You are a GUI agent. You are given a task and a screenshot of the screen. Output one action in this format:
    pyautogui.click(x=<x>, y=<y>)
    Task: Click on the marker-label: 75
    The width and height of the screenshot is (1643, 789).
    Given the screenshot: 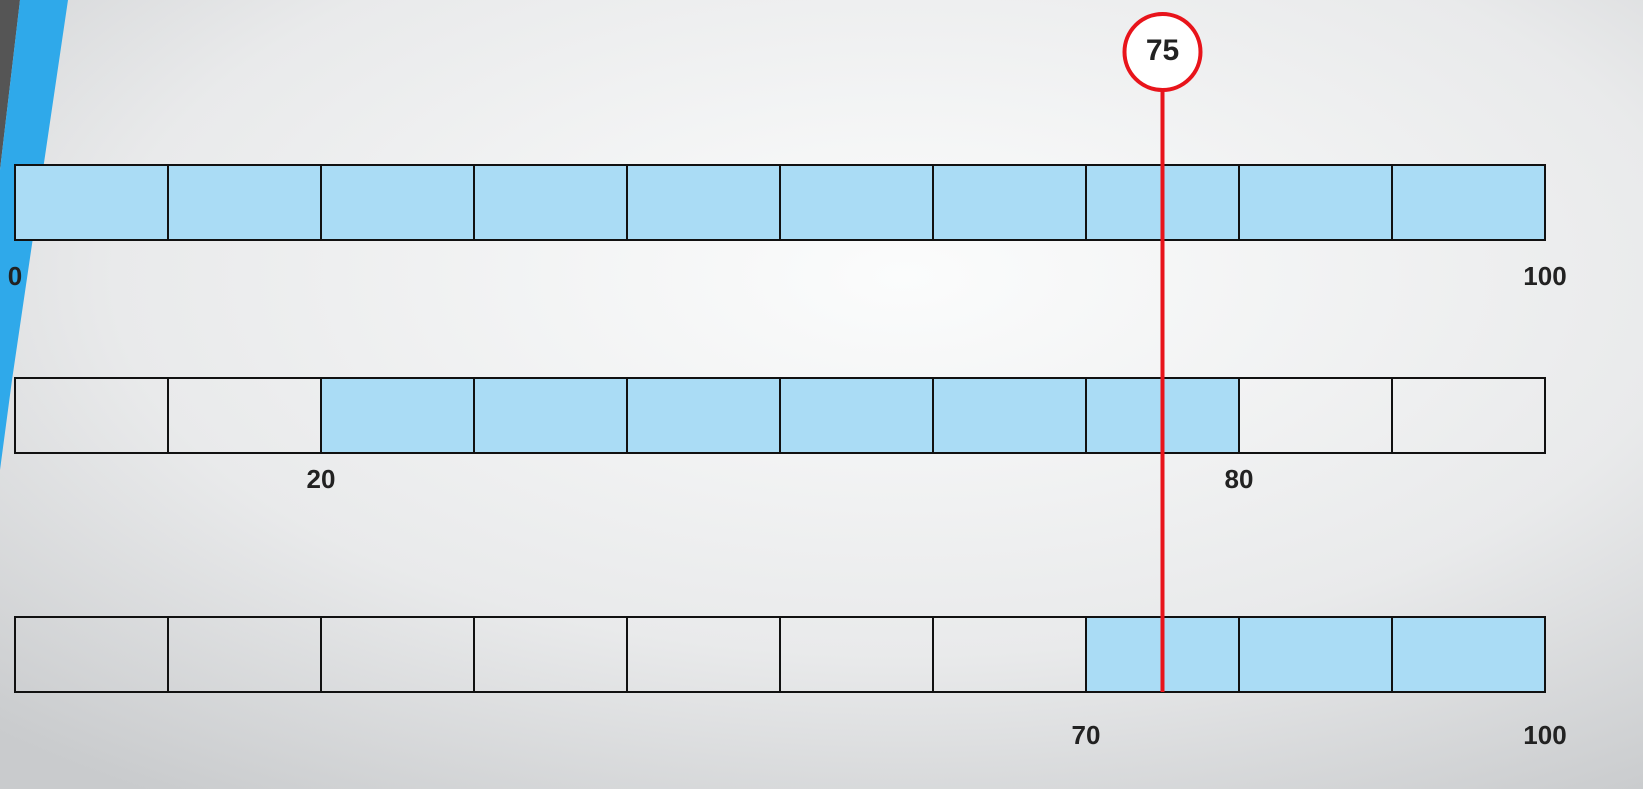 What is the action you would take?
    pyautogui.click(x=1162, y=50)
    